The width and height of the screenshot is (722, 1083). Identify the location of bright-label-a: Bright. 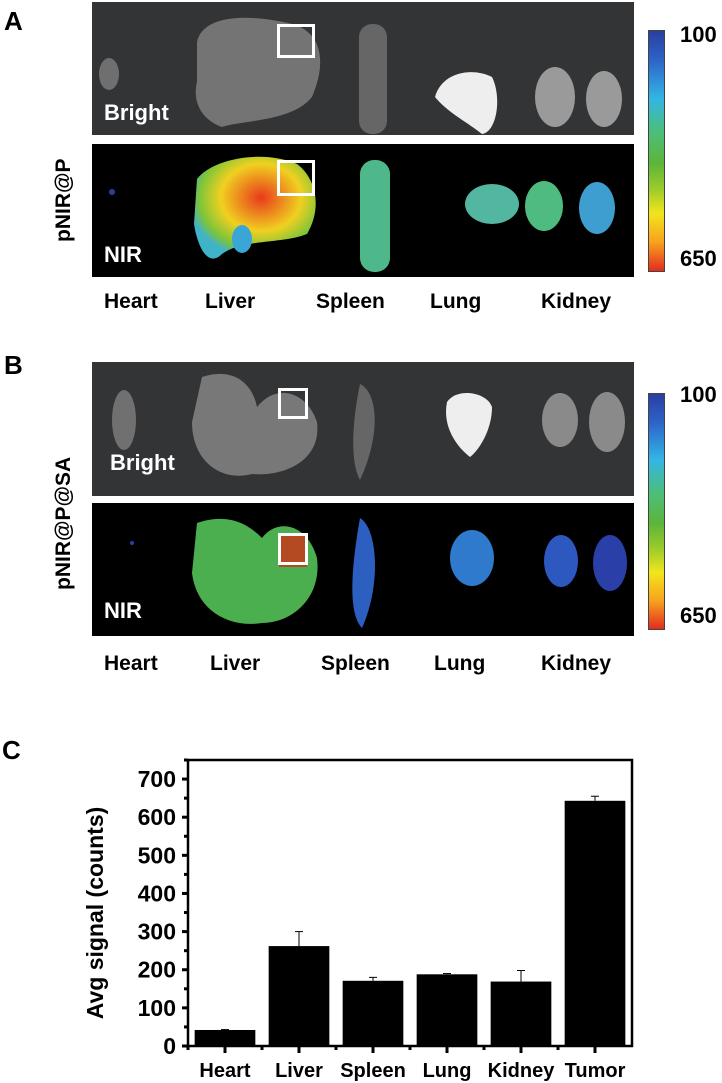
(136, 112).